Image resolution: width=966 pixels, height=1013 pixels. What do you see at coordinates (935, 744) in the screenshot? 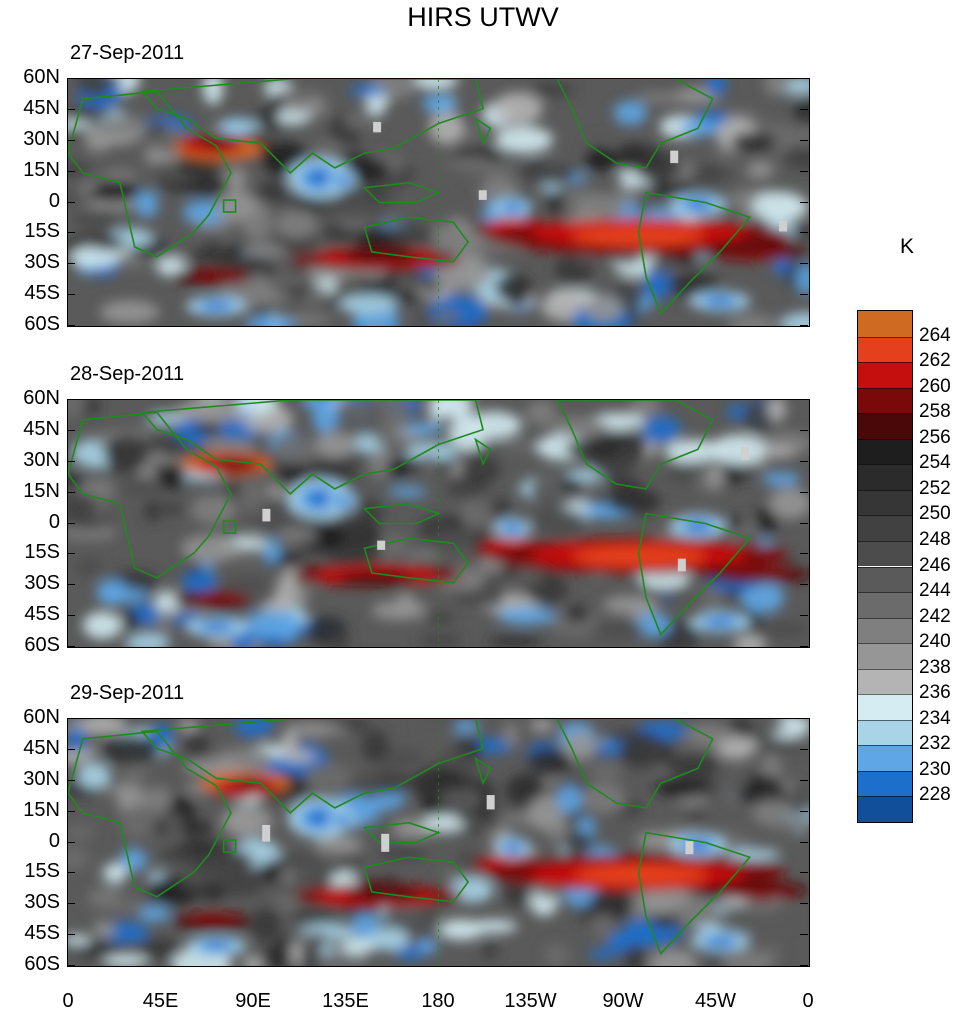
I see `colorbar-label: 232` at bounding box center [935, 744].